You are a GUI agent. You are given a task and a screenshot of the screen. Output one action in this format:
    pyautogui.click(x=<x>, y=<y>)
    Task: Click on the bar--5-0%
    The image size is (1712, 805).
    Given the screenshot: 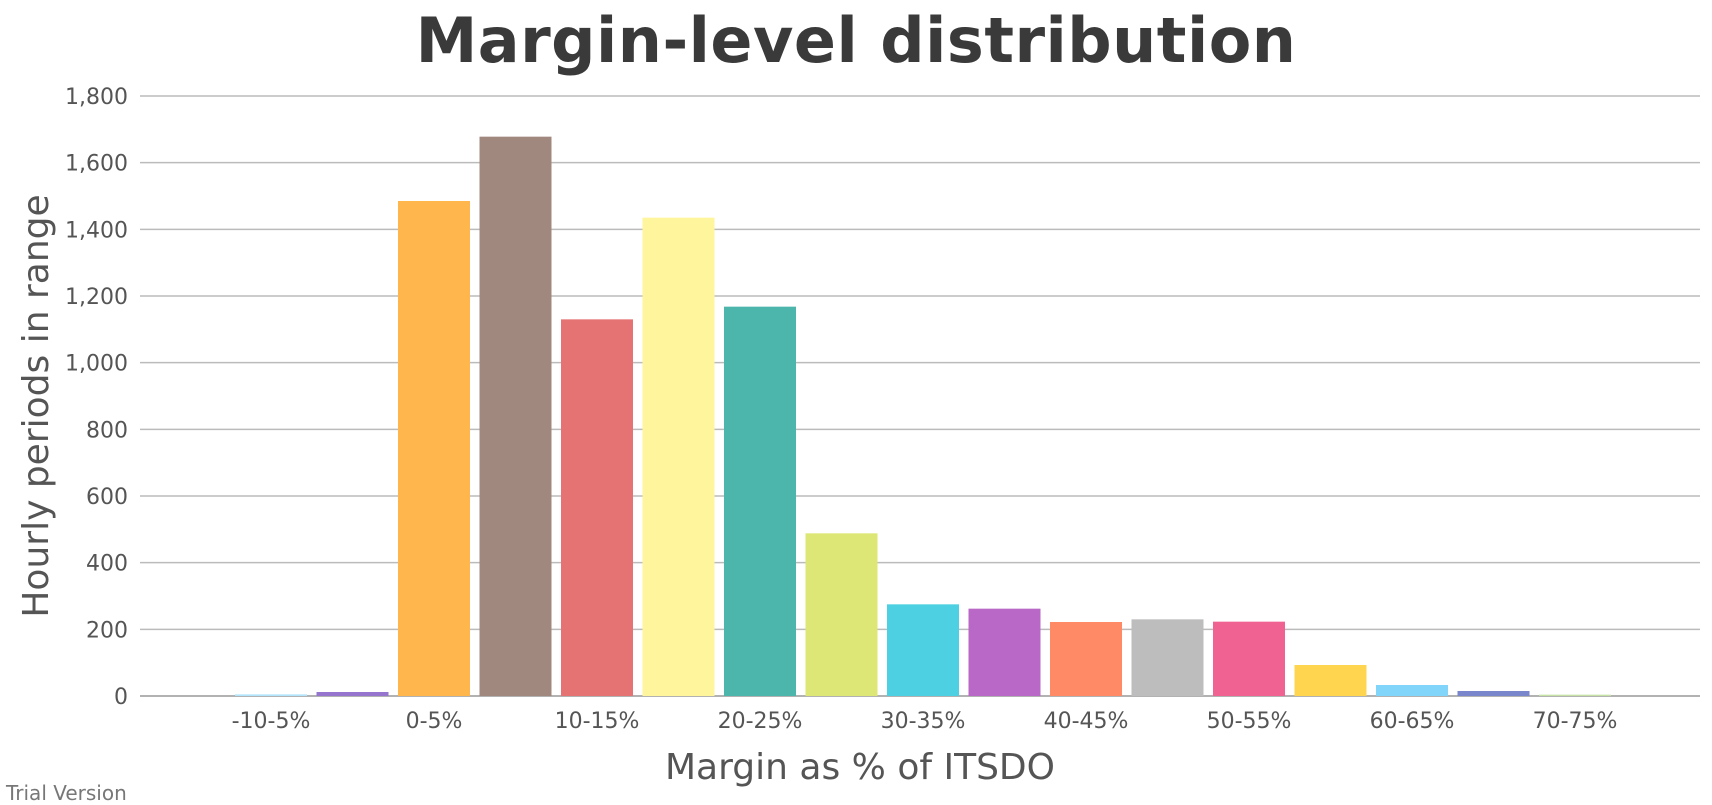 What is the action you would take?
    pyautogui.click(x=352, y=694)
    